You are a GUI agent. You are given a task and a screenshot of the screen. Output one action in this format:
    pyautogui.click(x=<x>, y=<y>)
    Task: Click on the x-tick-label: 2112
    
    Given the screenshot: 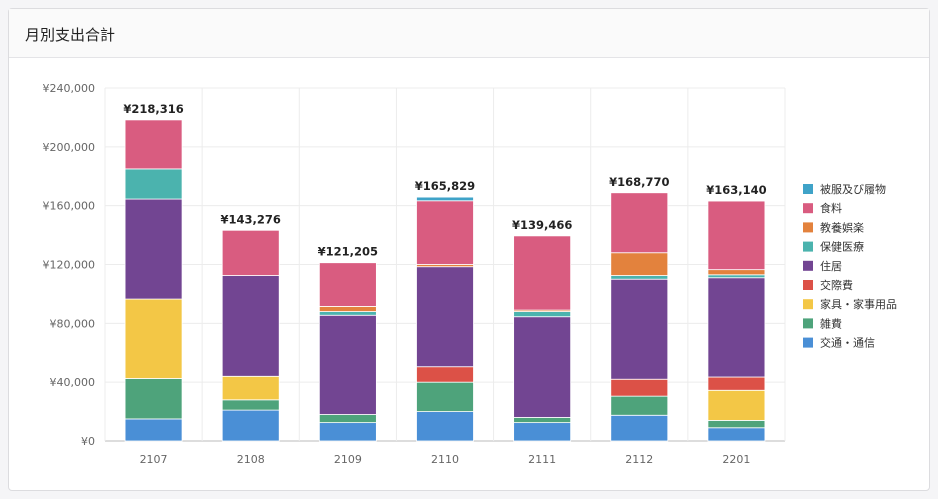 What is the action you would take?
    pyautogui.click(x=639, y=459)
    